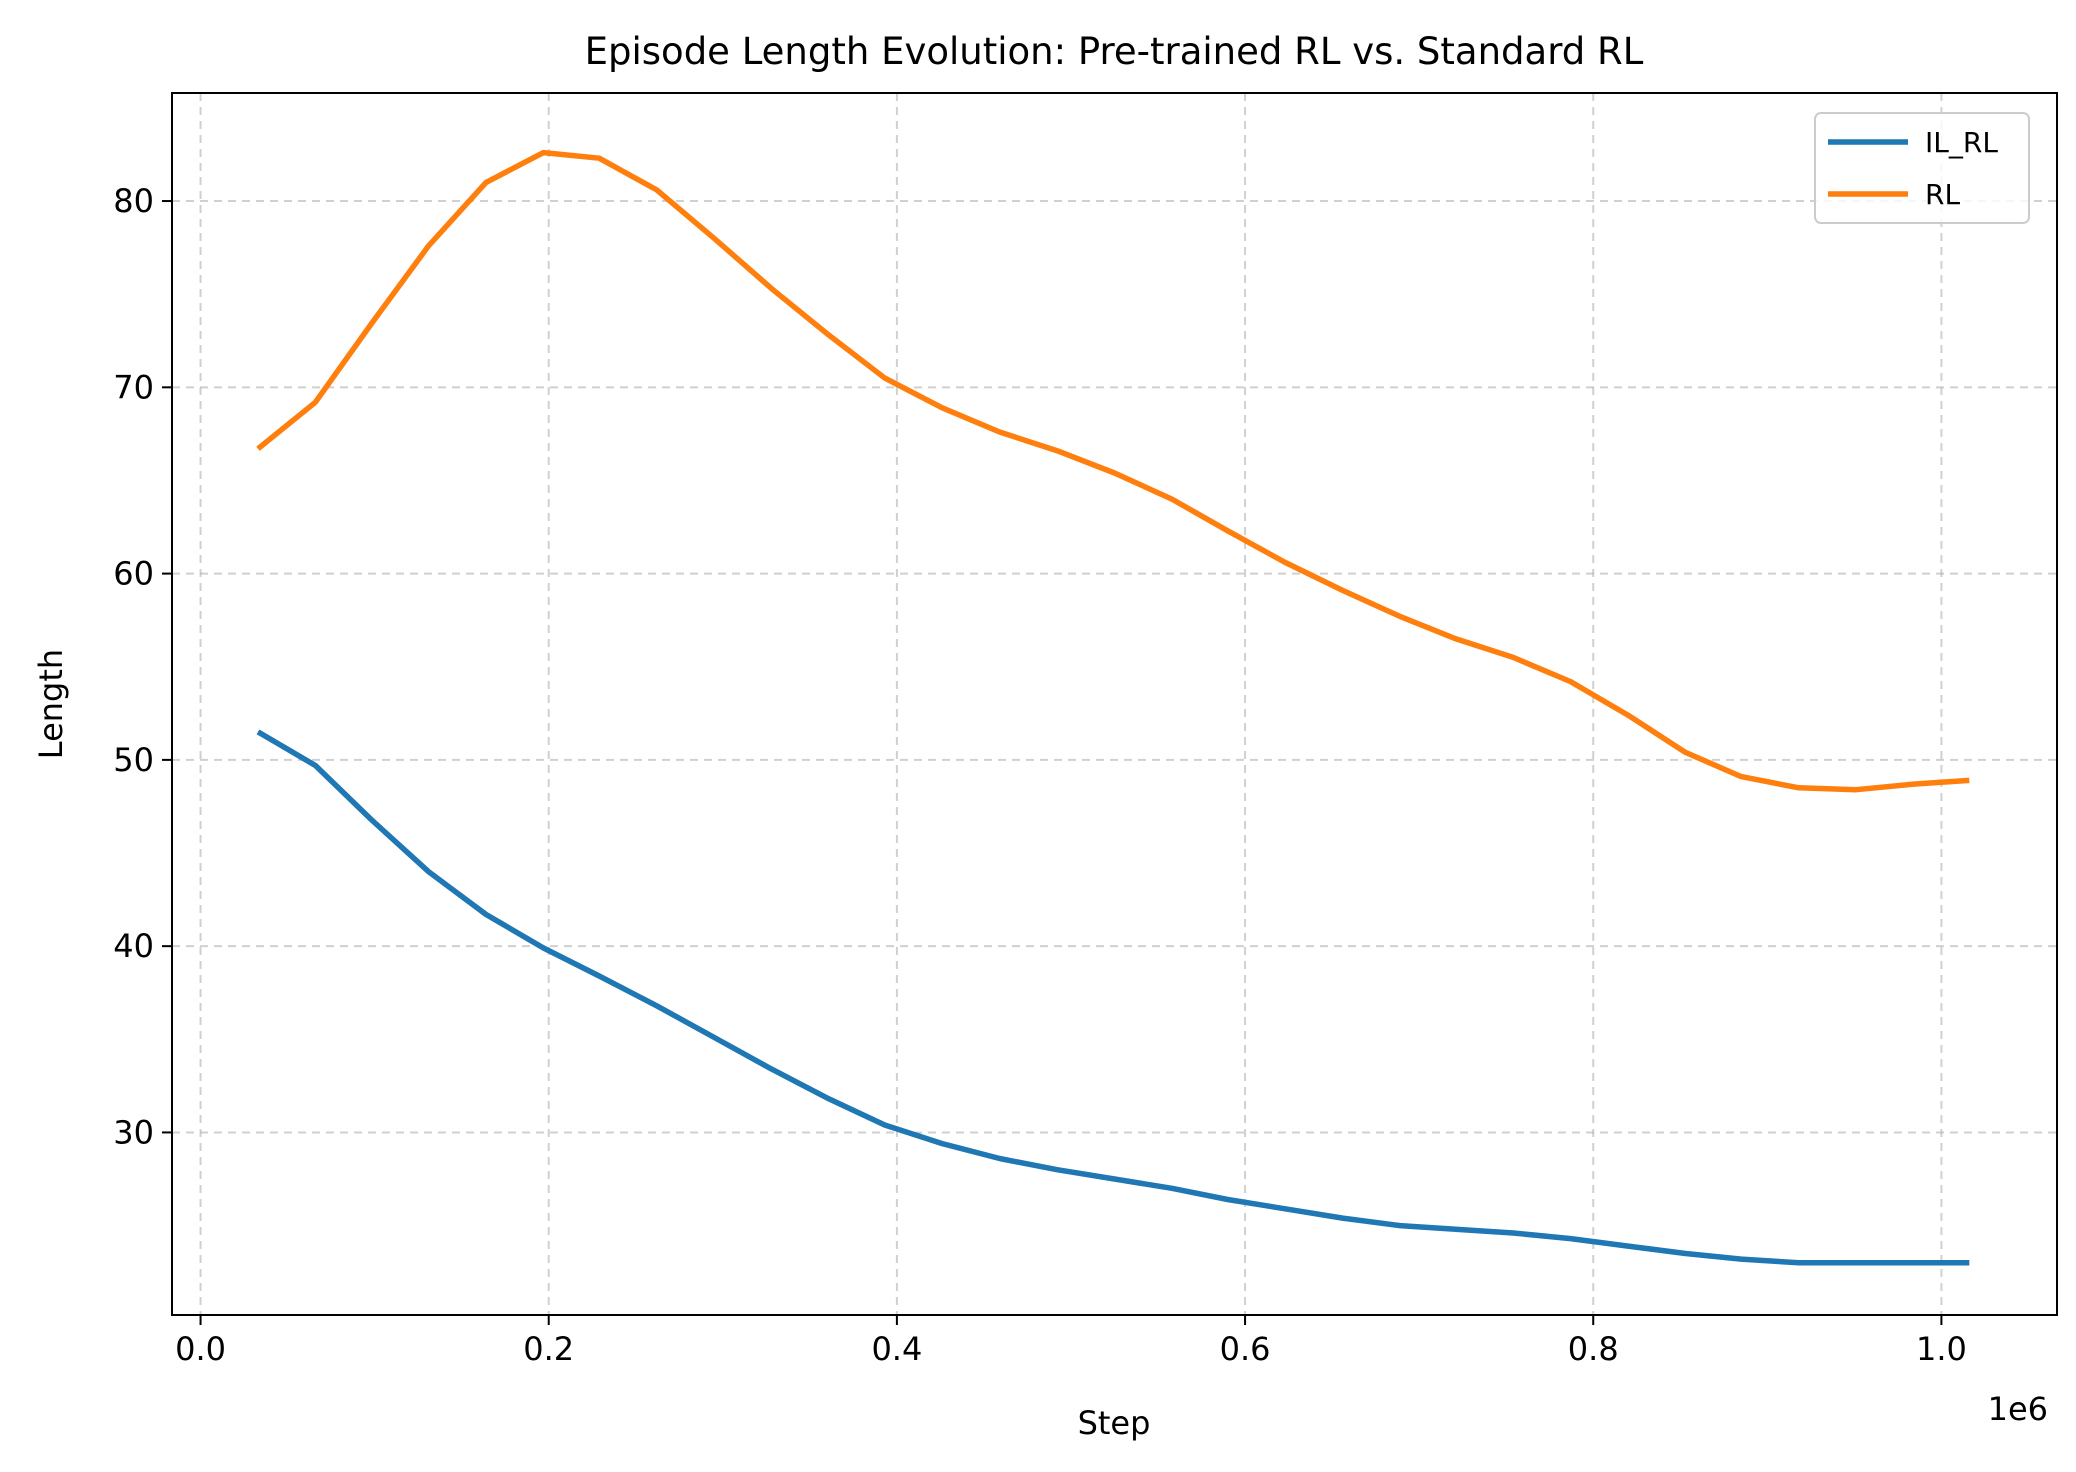  Describe the element at coordinates (1593, 1349) in the screenshot. I see `x-tick-label: 0.8` at that location.